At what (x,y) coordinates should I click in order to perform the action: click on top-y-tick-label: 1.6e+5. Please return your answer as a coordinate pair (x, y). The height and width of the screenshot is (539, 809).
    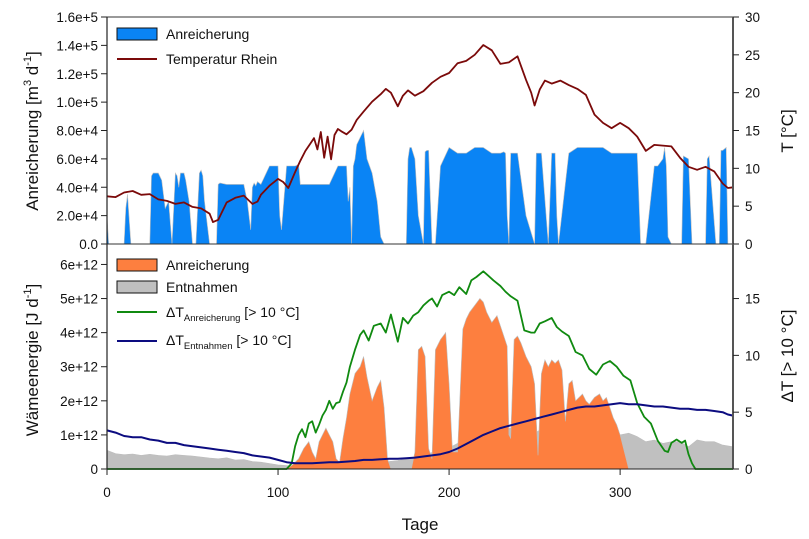
    Looking at the image, I should click on (77, 17).